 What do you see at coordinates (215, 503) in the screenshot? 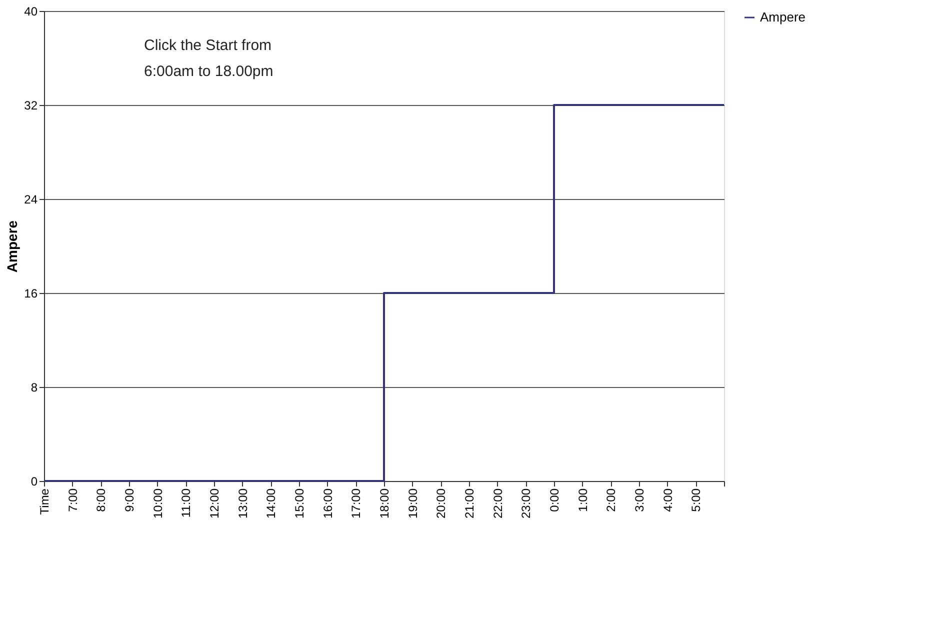
I see `x-tick-label: 12:00` at bounding box center [215, 503].